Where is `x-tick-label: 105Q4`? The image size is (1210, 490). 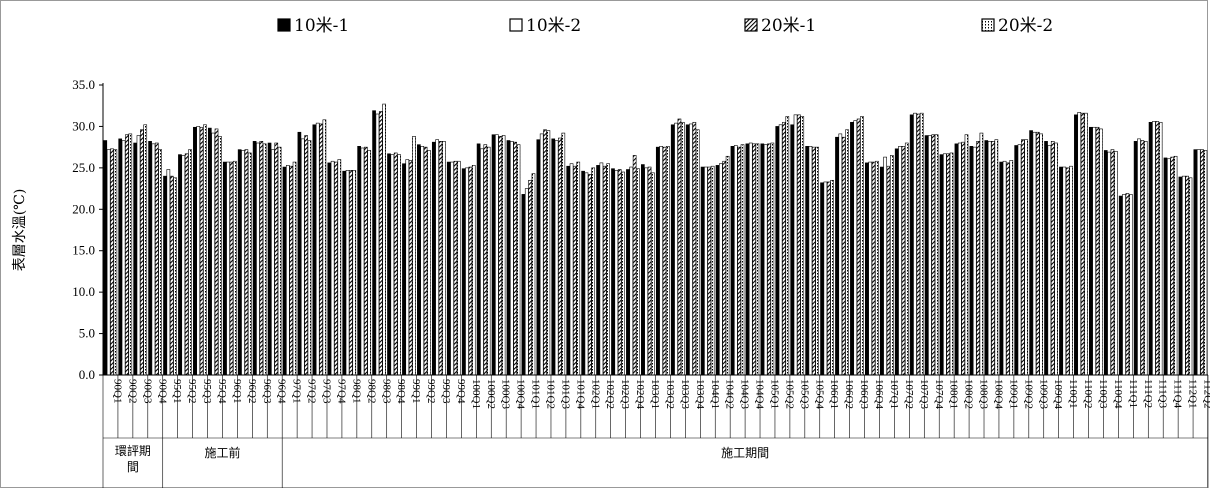
x-tick-label: 105Q4 is located at coordinates (819, 394).